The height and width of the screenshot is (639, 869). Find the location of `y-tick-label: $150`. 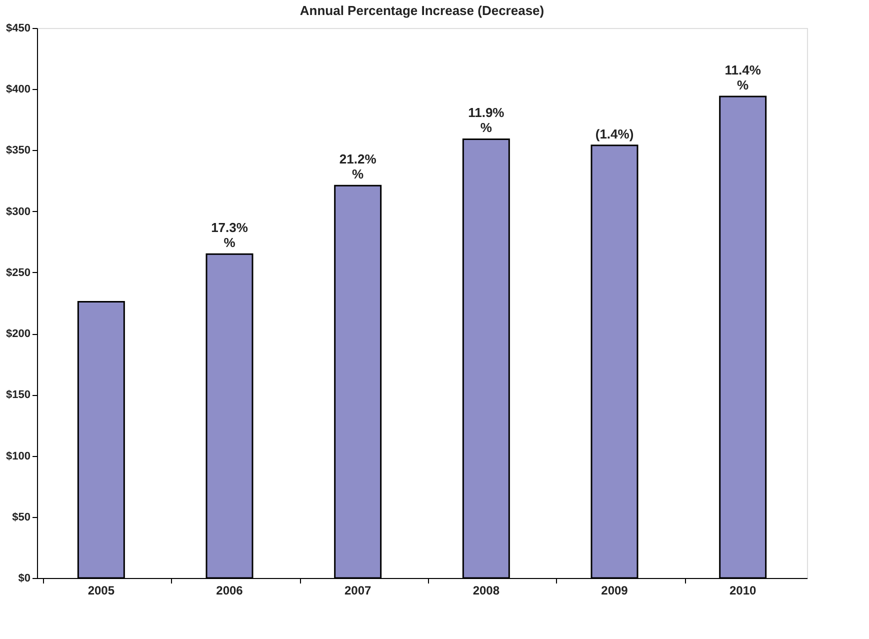

y-tick-label: $150 is located at coordinates (18, 395).